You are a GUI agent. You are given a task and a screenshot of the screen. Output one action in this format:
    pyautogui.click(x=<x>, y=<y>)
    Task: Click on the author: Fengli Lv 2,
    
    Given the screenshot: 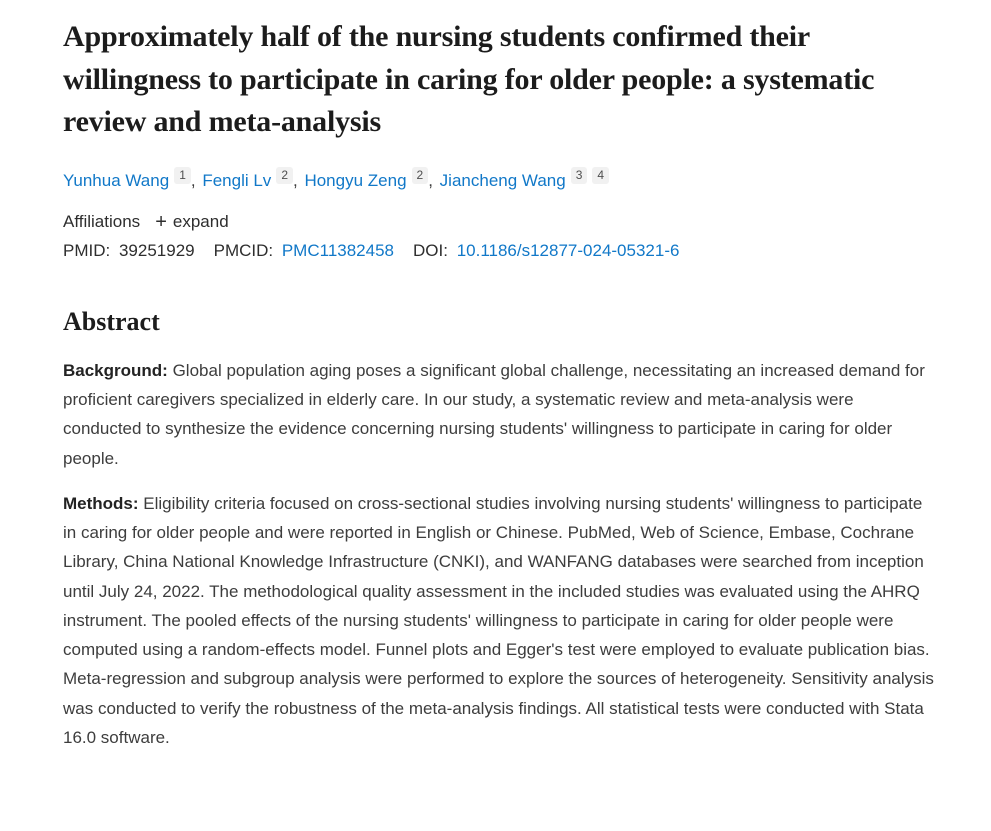 What is the action you would take?
    pyautogui.click(x=252, y=178)
    